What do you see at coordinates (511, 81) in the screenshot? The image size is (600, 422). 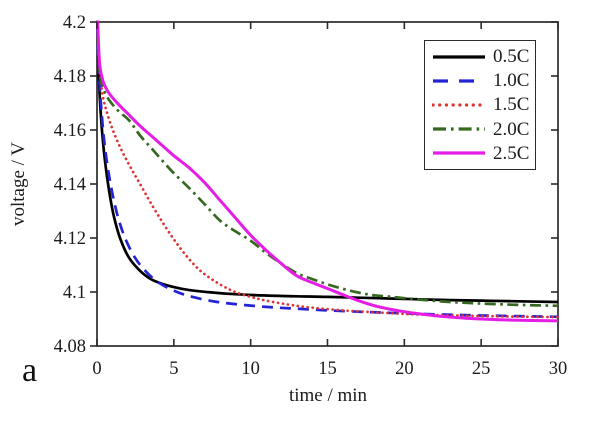 I see `legend-label: 1.0C` at bounding box center [511, 81].